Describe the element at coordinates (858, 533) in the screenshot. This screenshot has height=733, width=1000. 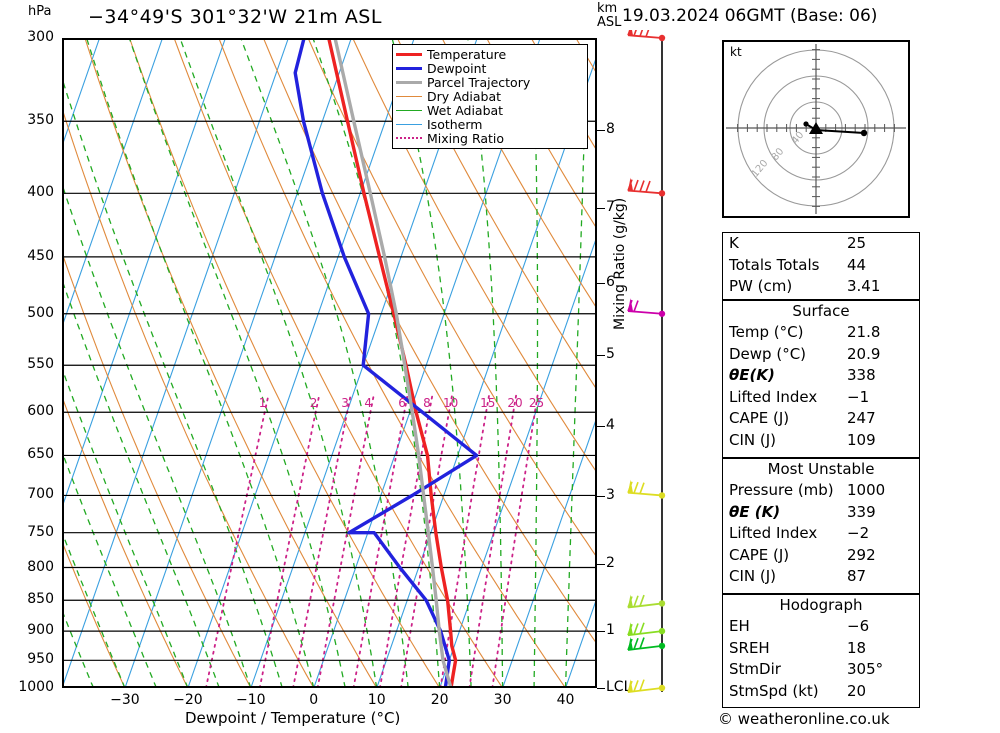
I see `data-row-value: −2` at that location.